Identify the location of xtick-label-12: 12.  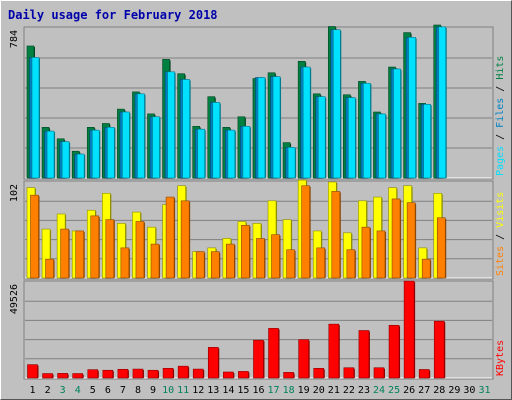
(198, 390).